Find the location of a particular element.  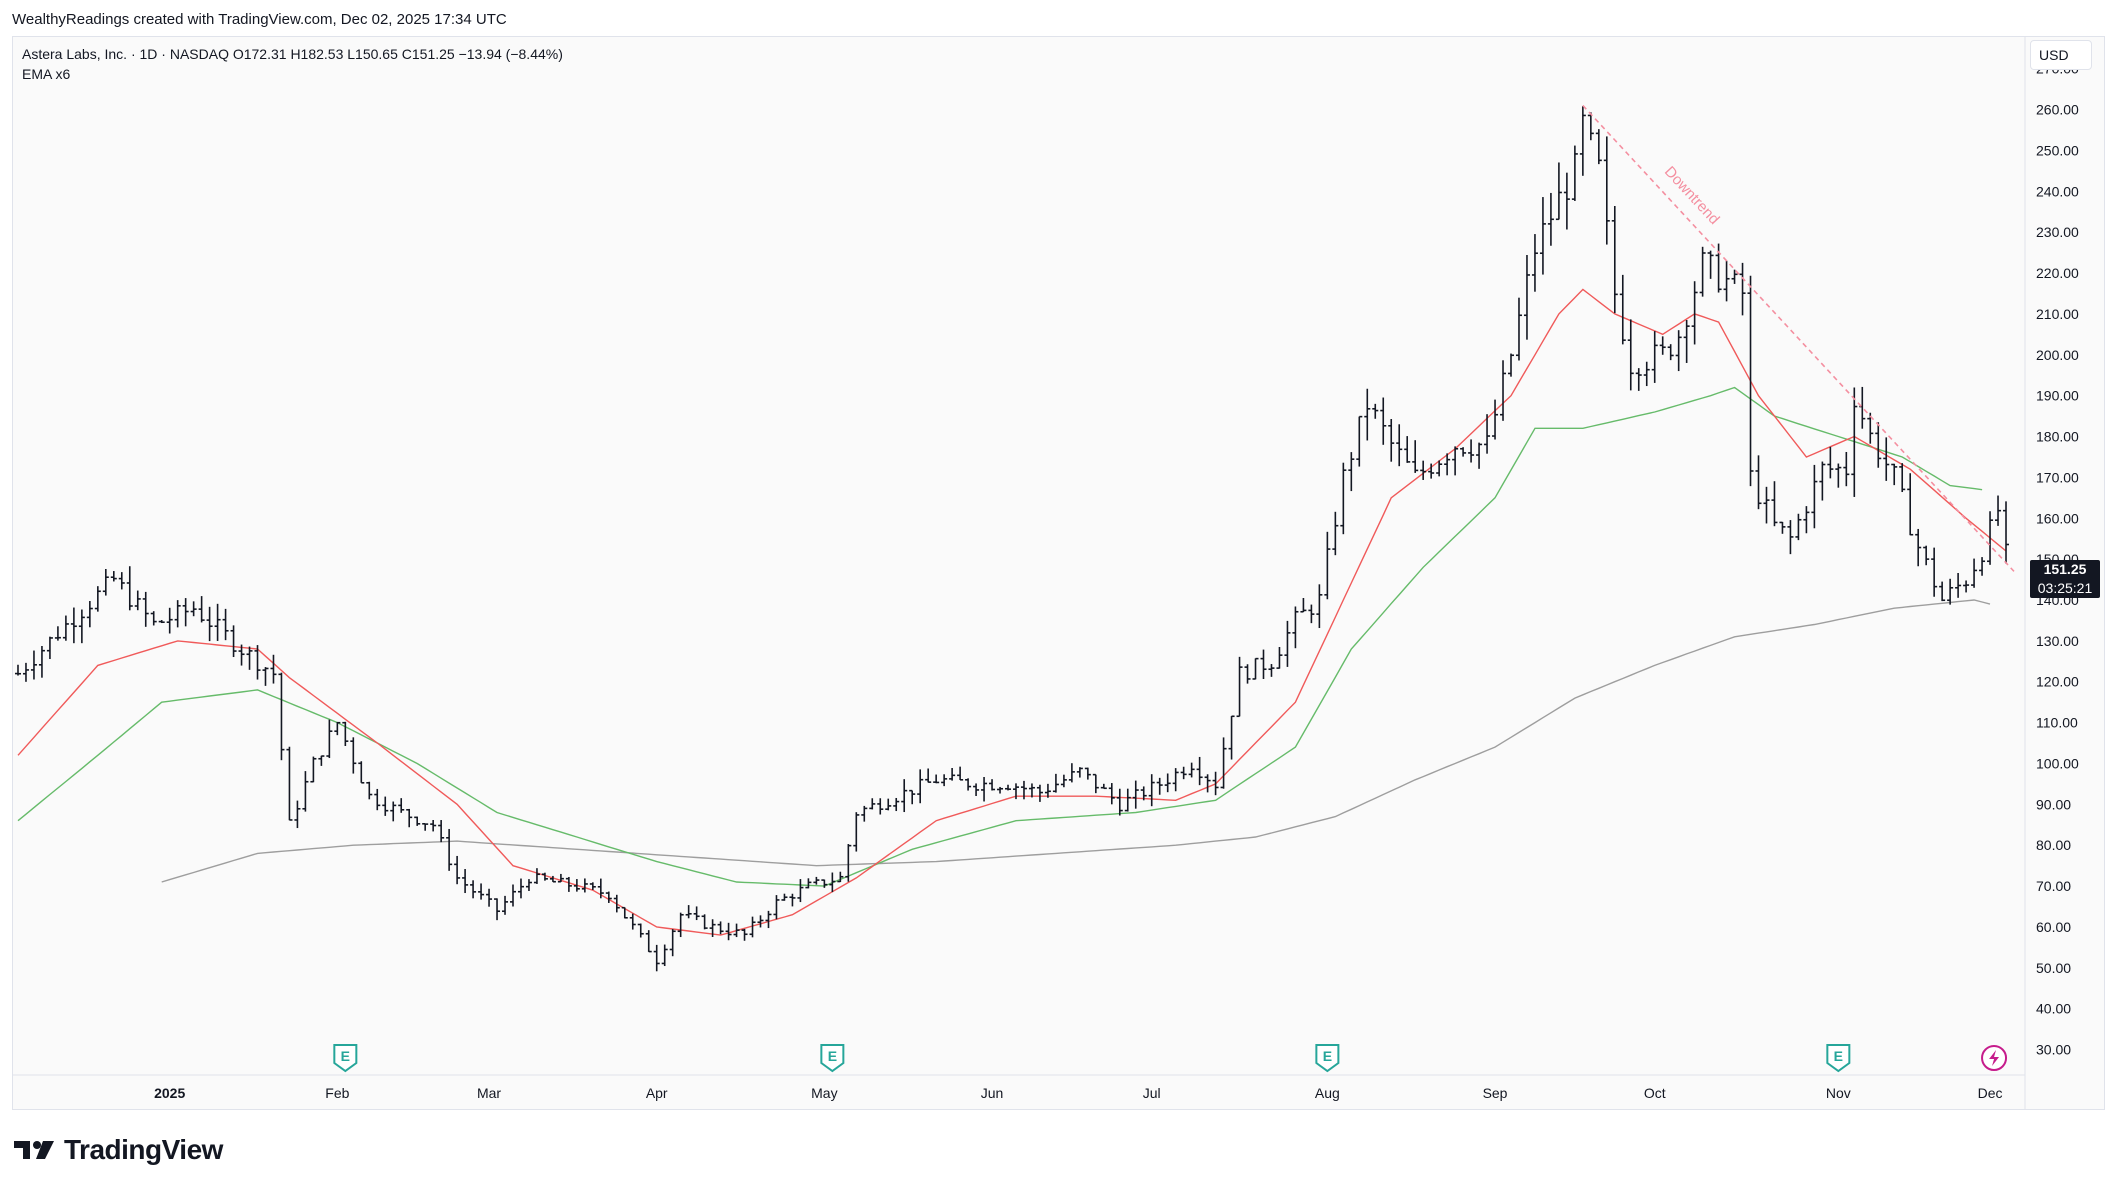

price-tick-label: 170.00 is located at coordinates (2057, 477).